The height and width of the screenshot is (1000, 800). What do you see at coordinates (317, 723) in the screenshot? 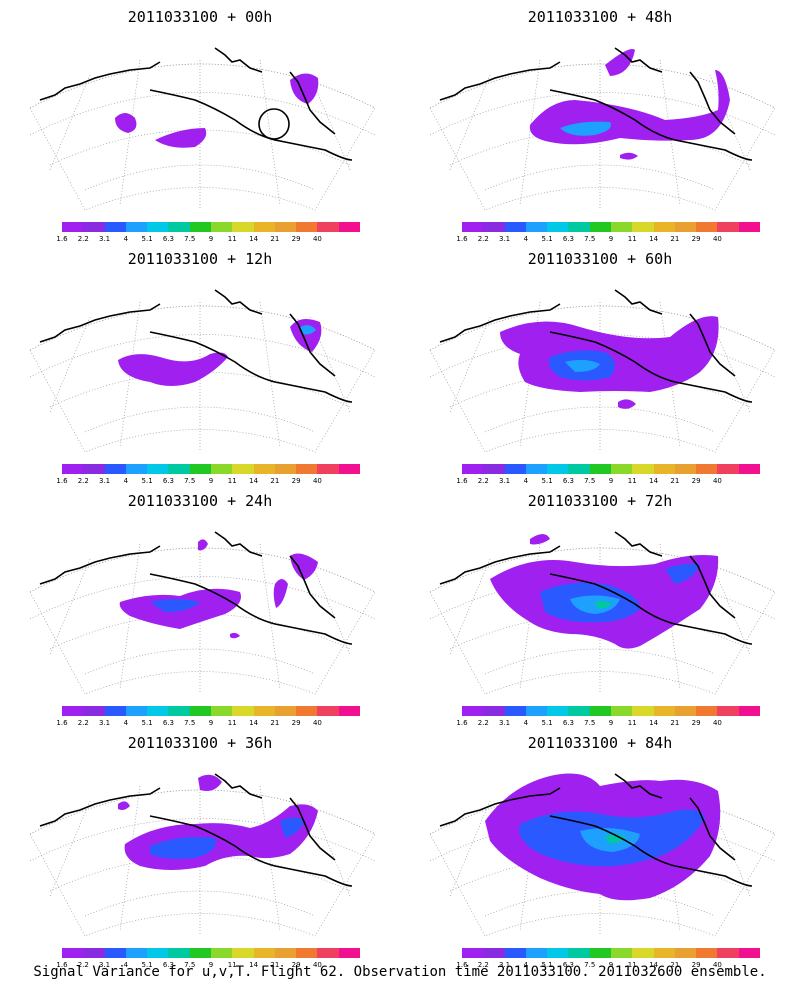
I see `colorbar-tick: 40` at bounding box center [317, 723].